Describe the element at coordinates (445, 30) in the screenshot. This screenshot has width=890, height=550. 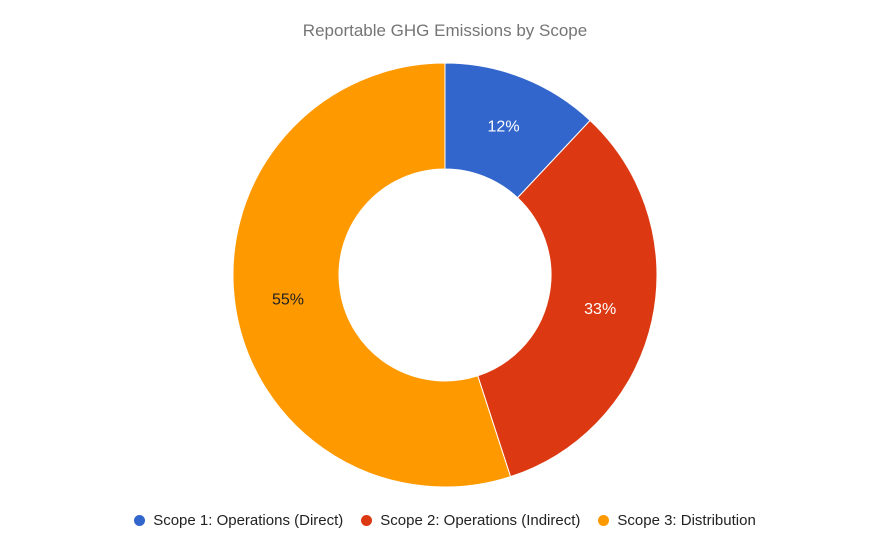
I see `chart-title: Reportable GHG Emissions by Scope` at that location.